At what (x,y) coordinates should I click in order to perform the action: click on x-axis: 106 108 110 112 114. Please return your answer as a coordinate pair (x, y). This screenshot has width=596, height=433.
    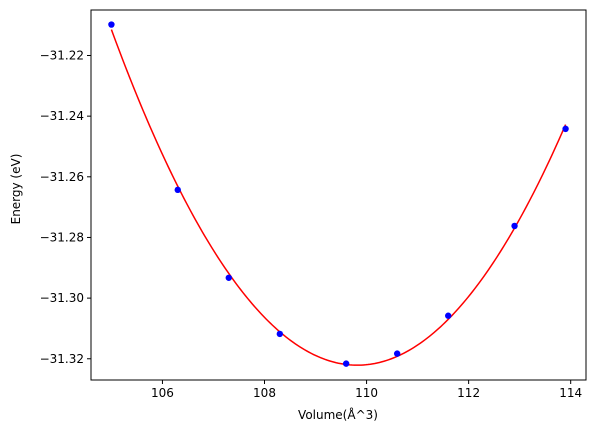
    Looking at the image, I should click on (366, 390).